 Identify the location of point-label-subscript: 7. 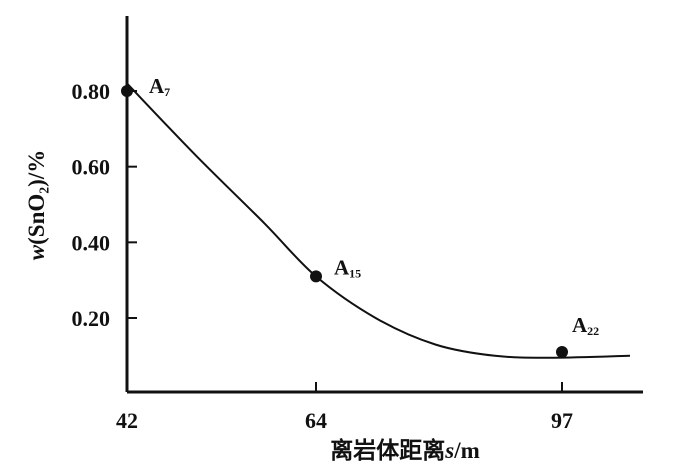
(167, 92).